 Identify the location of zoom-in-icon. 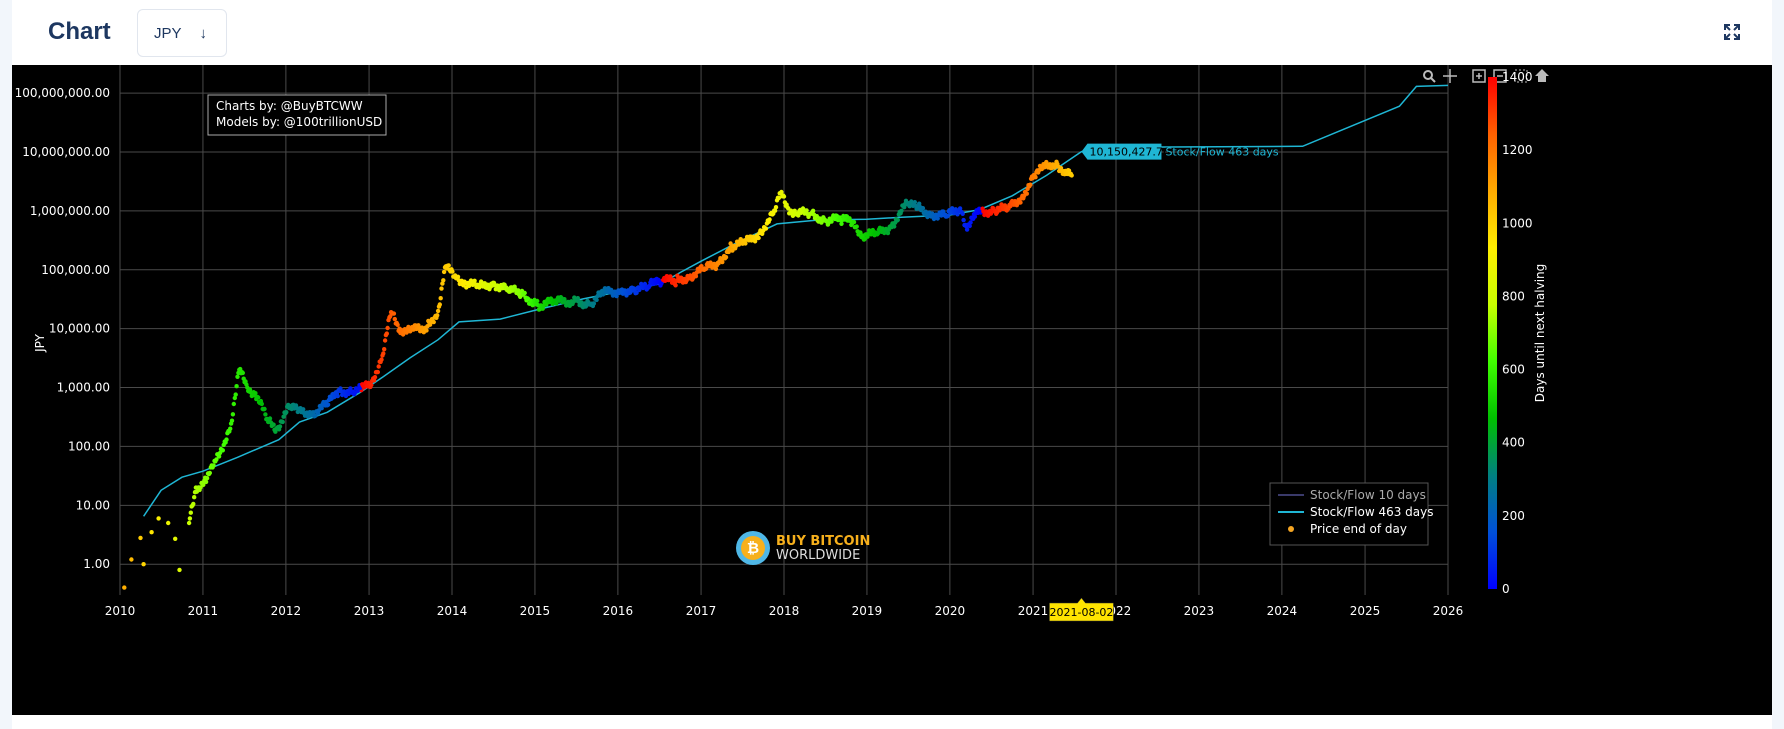
(1479, 76).